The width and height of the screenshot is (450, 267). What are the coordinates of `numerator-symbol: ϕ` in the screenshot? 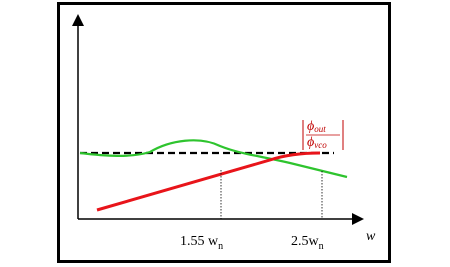 It's located at (310, 126).